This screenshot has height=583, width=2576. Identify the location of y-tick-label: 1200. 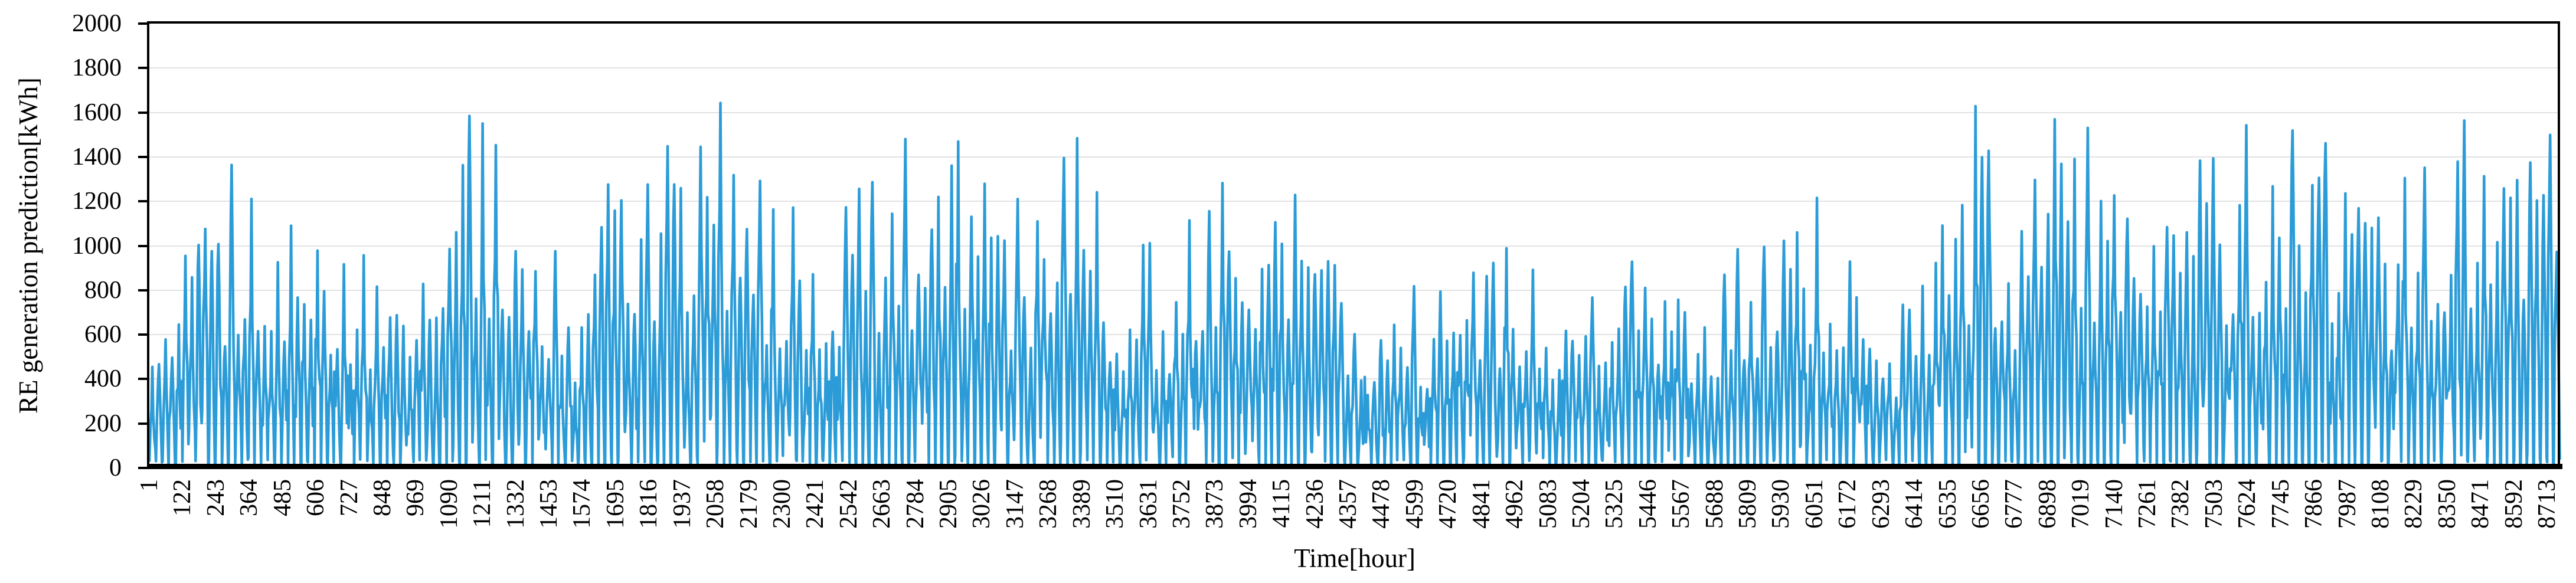
(97, 201).